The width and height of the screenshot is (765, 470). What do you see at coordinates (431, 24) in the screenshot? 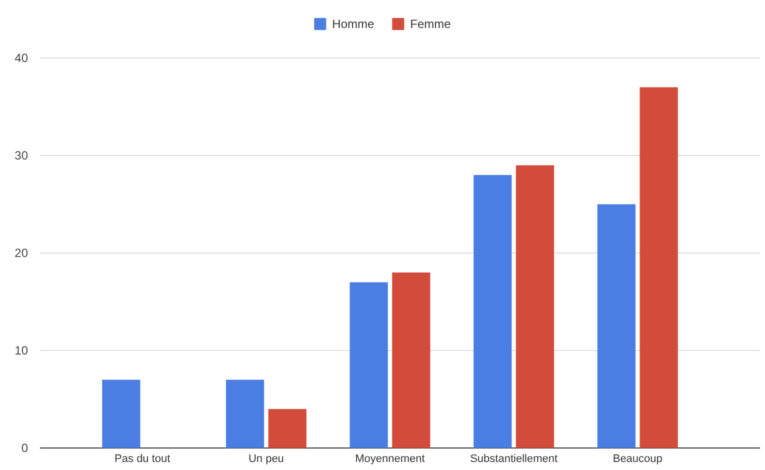
I see `legend-label: Femme` at bounding box center [431, 24].